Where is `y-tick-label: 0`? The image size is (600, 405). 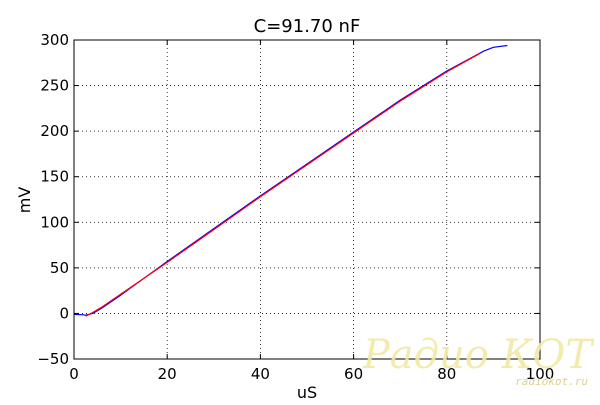 y-tick-label: 0 is located at coordinates (64, 313).